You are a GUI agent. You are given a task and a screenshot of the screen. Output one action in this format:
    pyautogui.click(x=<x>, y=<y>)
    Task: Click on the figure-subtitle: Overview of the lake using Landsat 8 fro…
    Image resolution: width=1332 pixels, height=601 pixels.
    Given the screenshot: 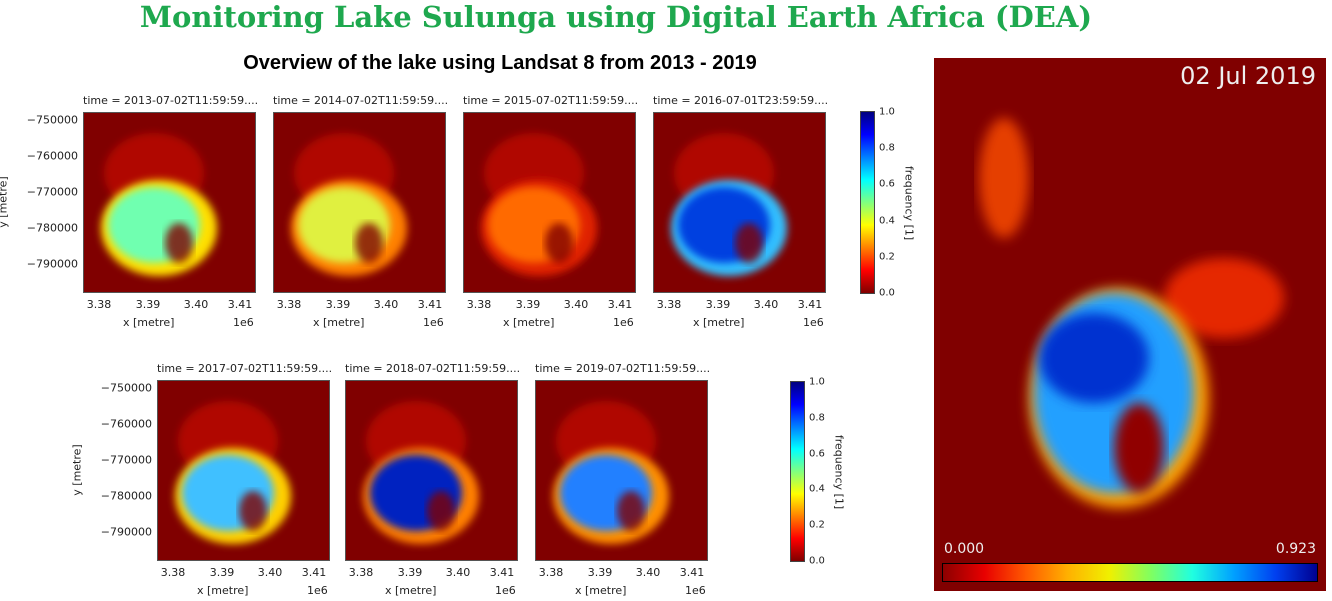 What is the action you would take?
    pyautogui.click(x=500, y=63)
    